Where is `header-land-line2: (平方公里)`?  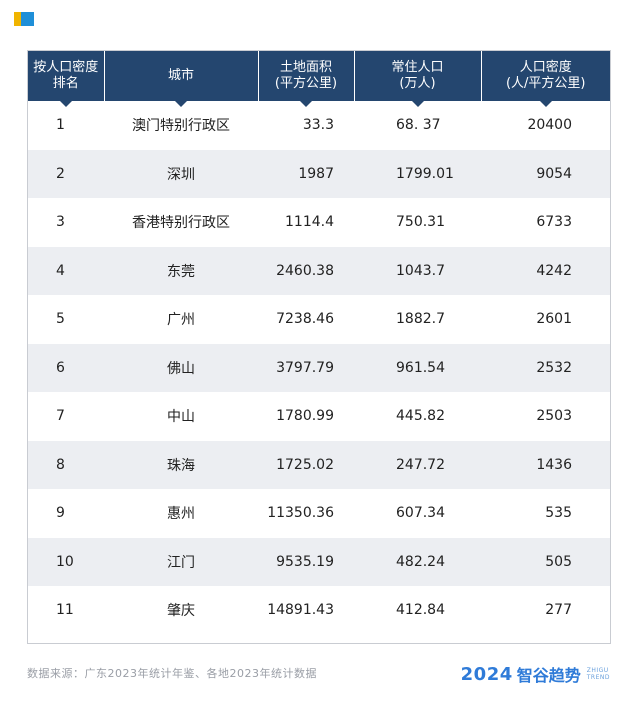
header-land-line2: (平方公里) is located at coordinates (306, 83).